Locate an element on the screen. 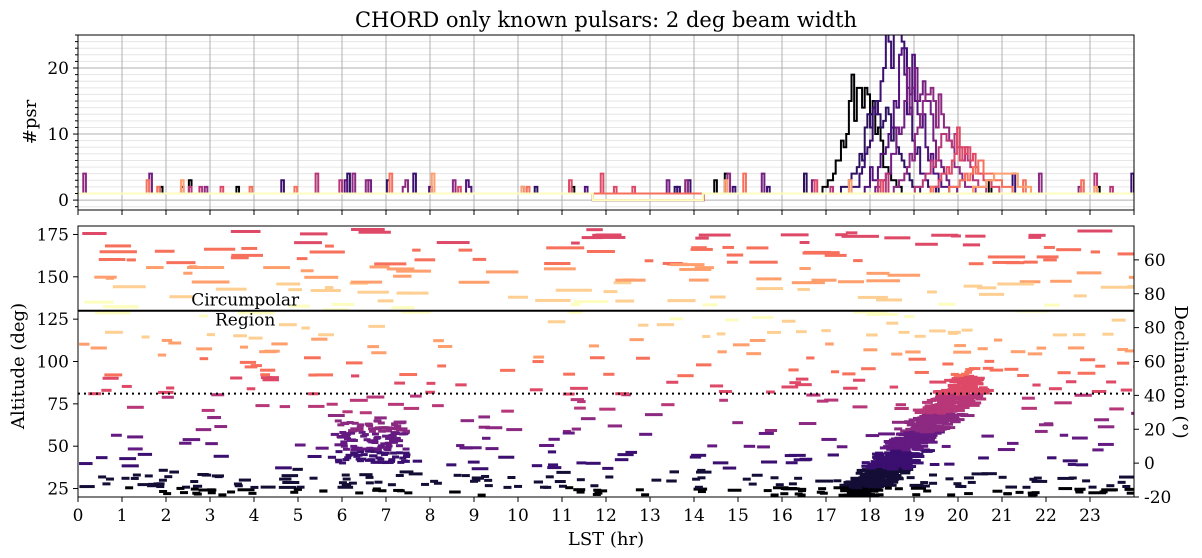 The image size is (1202, 558). y-tick-label: 25 is located at coordinates (58, 490).